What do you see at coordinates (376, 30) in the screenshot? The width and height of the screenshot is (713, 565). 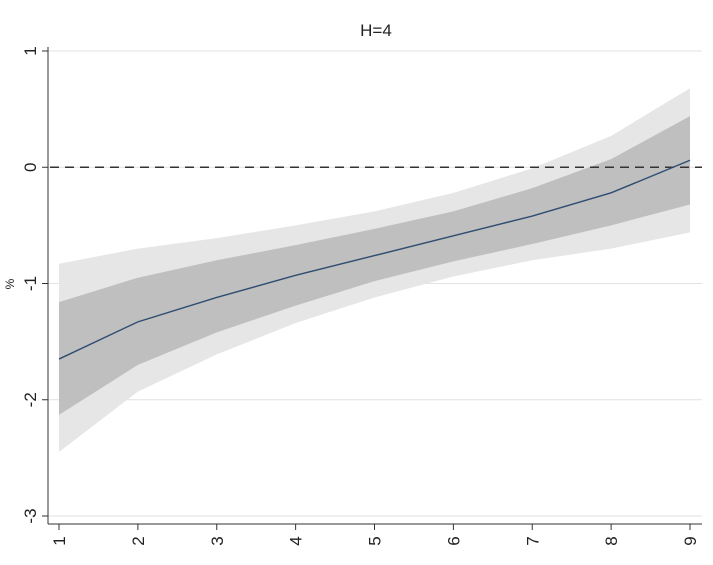 I see `chart-title: H=4` at bounding box center [376, 30].